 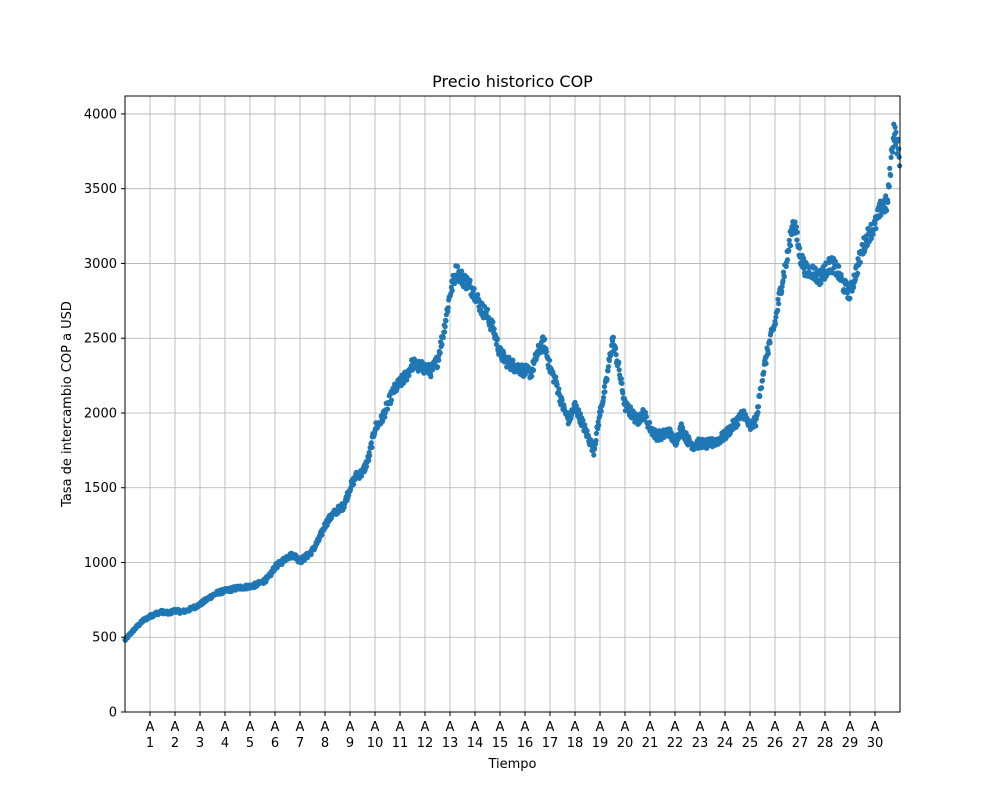 What do you see at coordinates (100, 114) in the screenshot?
I see `y-tick-label: 4000` at bounding box center [100, 114].